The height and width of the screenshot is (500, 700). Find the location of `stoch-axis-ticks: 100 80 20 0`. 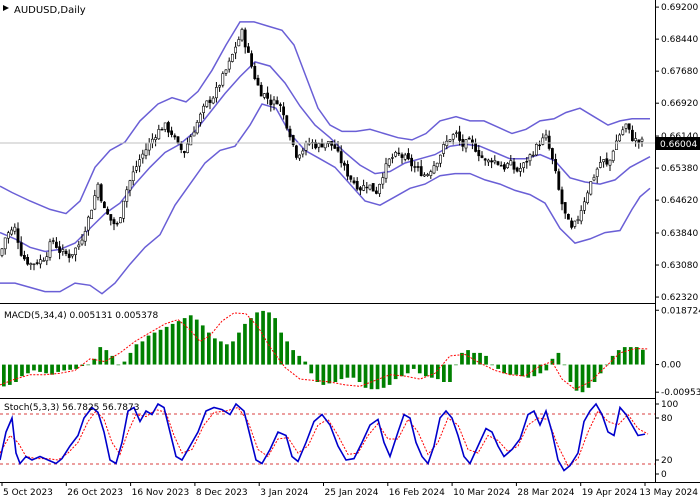

stoch-axis-ticks: 100 80 20 0 is located at coordinates (666, 440).